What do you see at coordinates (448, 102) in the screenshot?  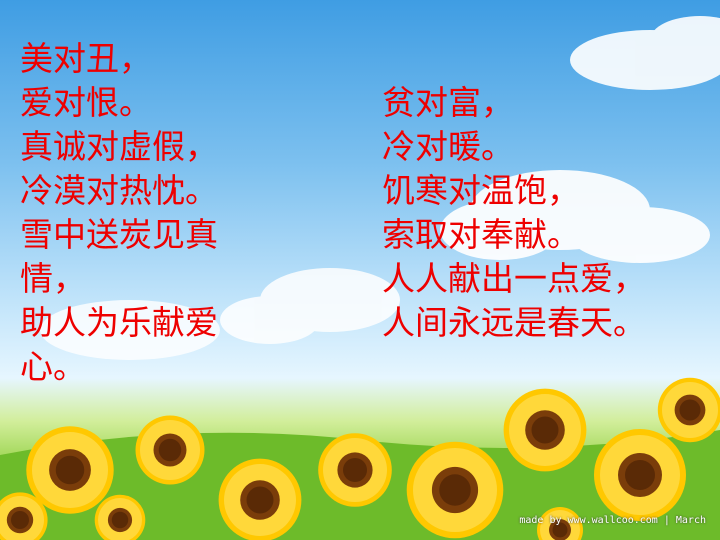 I see `poem-line: 贫对富，` at bounding box center [448, 102].